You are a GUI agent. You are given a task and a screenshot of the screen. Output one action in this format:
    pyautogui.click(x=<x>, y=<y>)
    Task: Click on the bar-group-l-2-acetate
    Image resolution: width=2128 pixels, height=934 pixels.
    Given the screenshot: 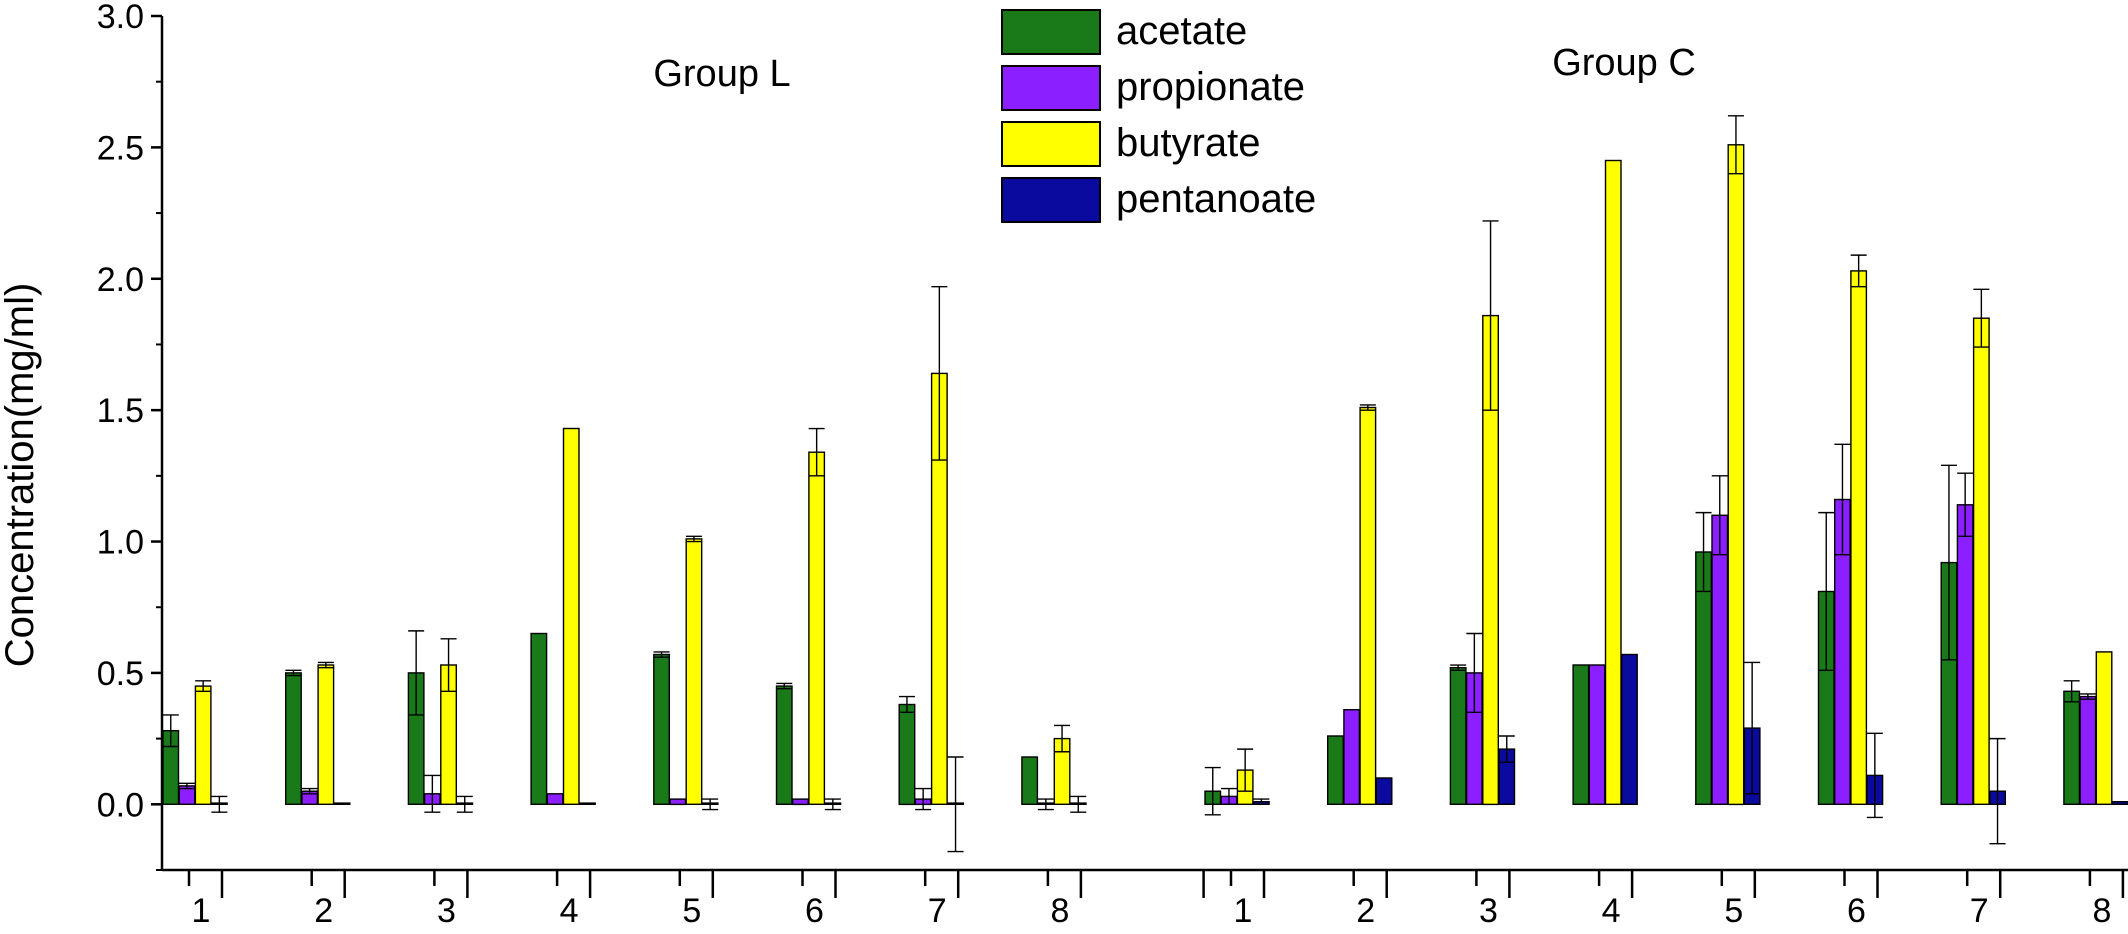 What is the action you would take?
    pyautogui.click(x=293, y=739)
    